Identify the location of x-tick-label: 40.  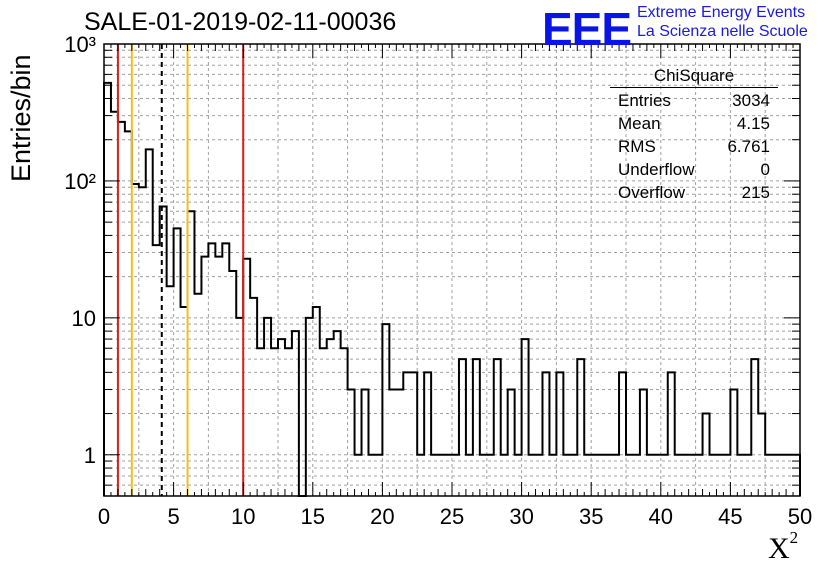
(661, 516).